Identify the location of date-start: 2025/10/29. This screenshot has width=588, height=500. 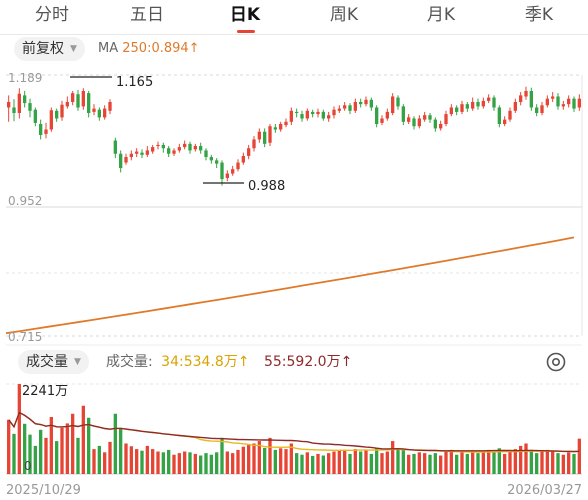
(43, 490).